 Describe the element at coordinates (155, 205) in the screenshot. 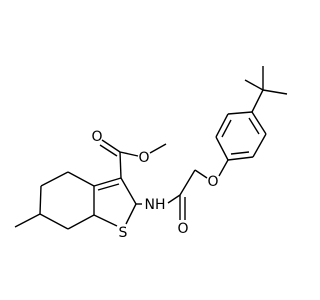

I see `atom-label: NH` at that location.